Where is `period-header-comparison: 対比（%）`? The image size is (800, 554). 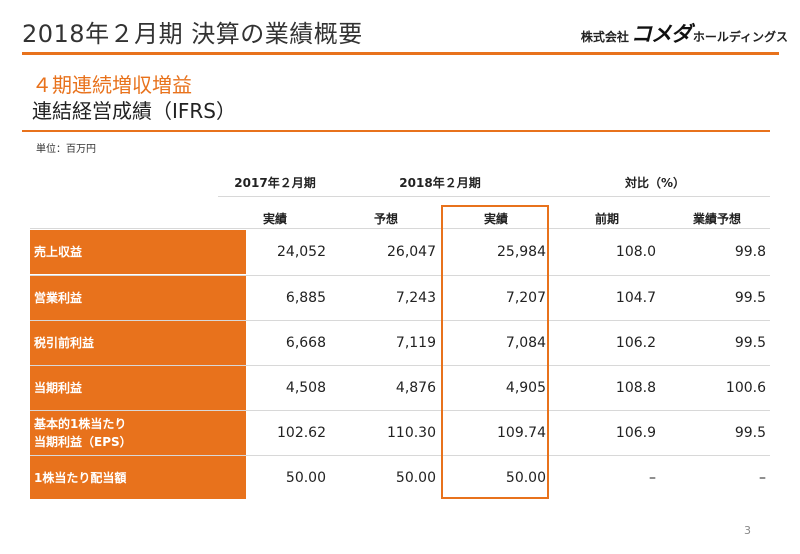 period-header-comparison: 対比（%） is located at coordinates (655, 183).